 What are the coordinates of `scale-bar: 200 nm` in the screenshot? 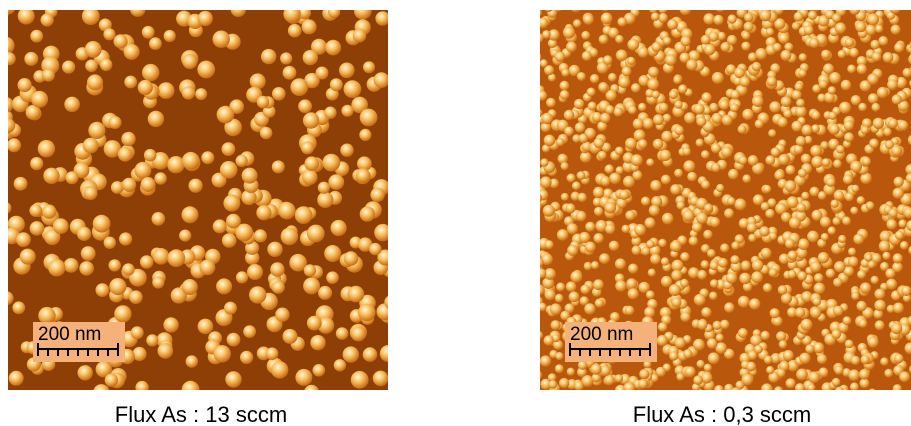 It's located at (611, 342).